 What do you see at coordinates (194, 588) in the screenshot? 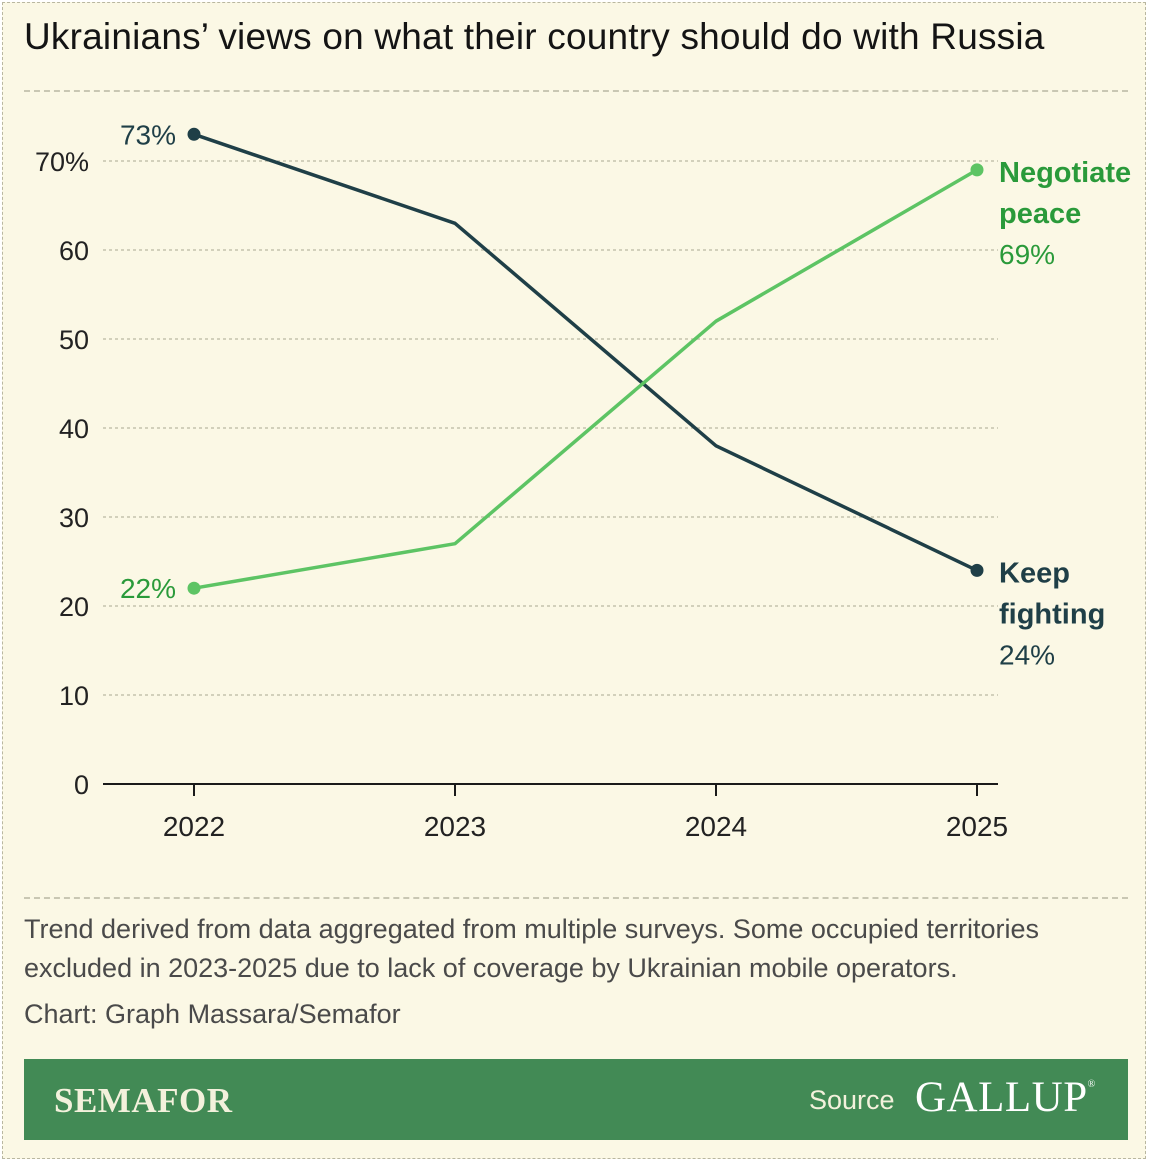
I see `negotiate_peace-start-point` at bounding box center [194, 588].